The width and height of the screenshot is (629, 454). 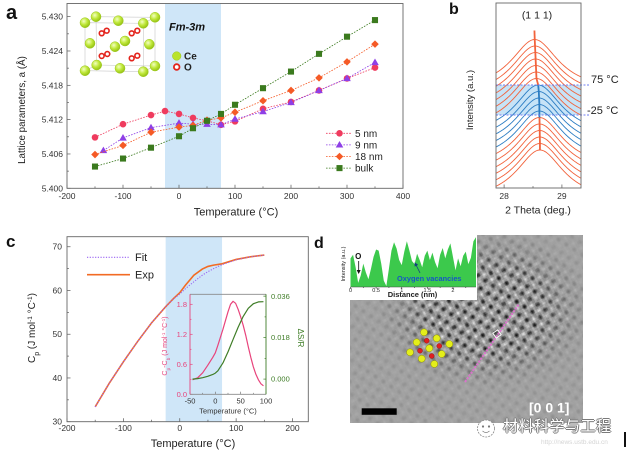 I want to click on x-tick-label: -200, so click(x=66, y=428).